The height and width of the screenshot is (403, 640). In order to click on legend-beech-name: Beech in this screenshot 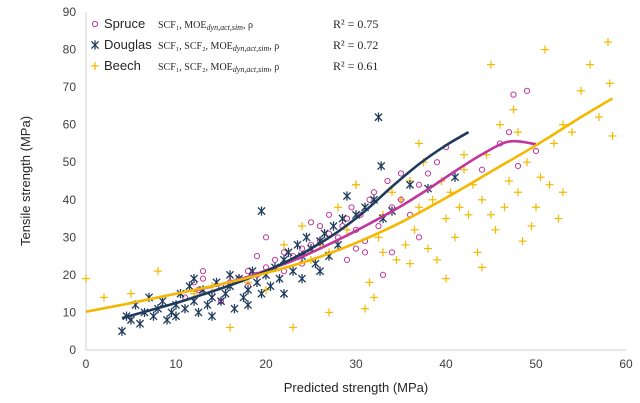, I will do `click(122, 65)`.